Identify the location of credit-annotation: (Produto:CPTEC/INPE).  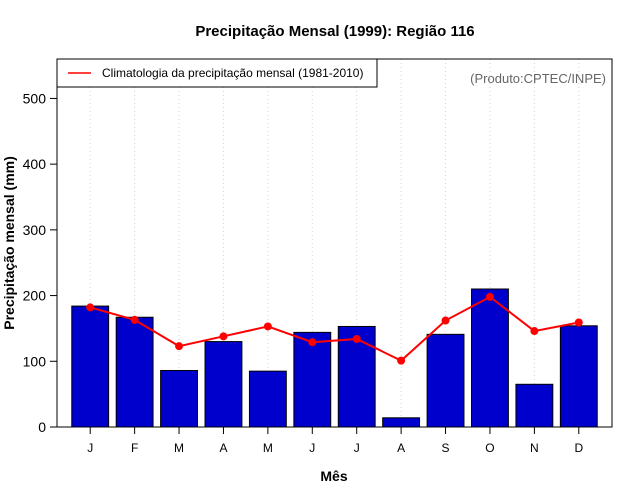
(538, 78).